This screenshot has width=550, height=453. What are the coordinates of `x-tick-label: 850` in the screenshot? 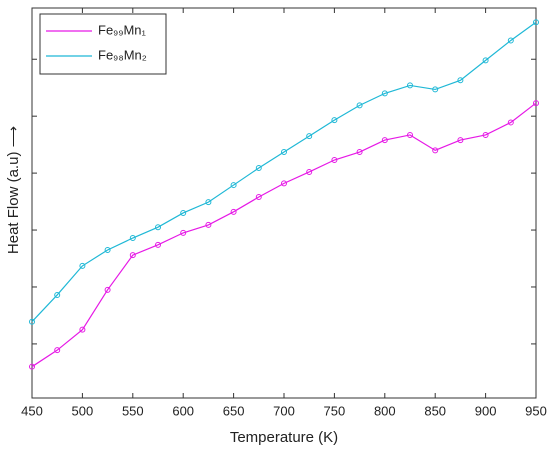 It's located at (435, 410).